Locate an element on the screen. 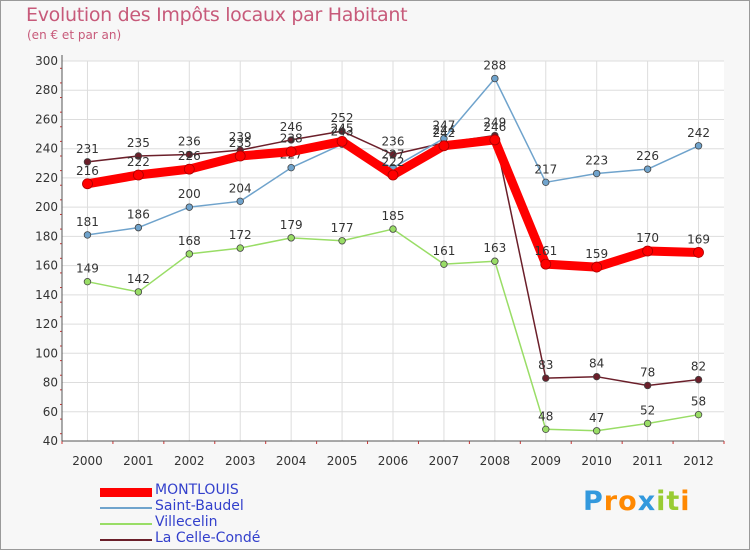 This screenshot has width=750, height=550. x-tick-label: 2000 is located at coordinates (87, 461).